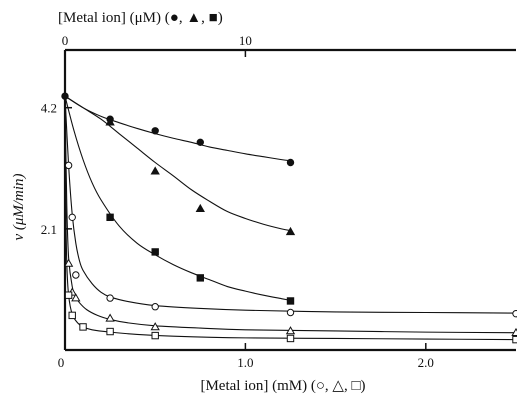  What do you see at coordinates (282, 386) in the screenshot?
I see `x-axis-bottom-title: [Metal ion] (mM) (○, △, □)` at bounding box center [282, 386].